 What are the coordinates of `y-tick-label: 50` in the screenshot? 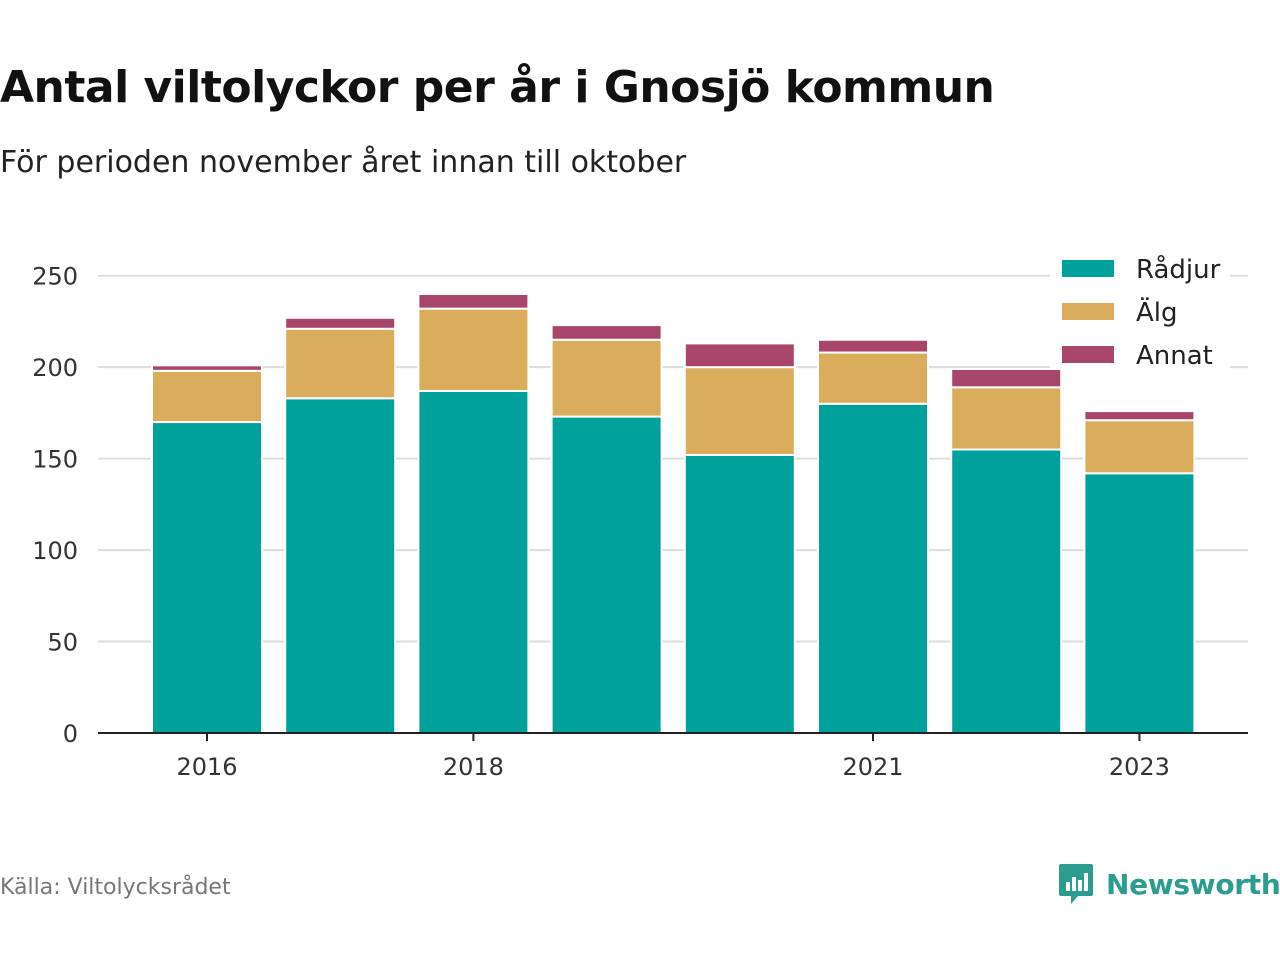 It's located at (62, 643).